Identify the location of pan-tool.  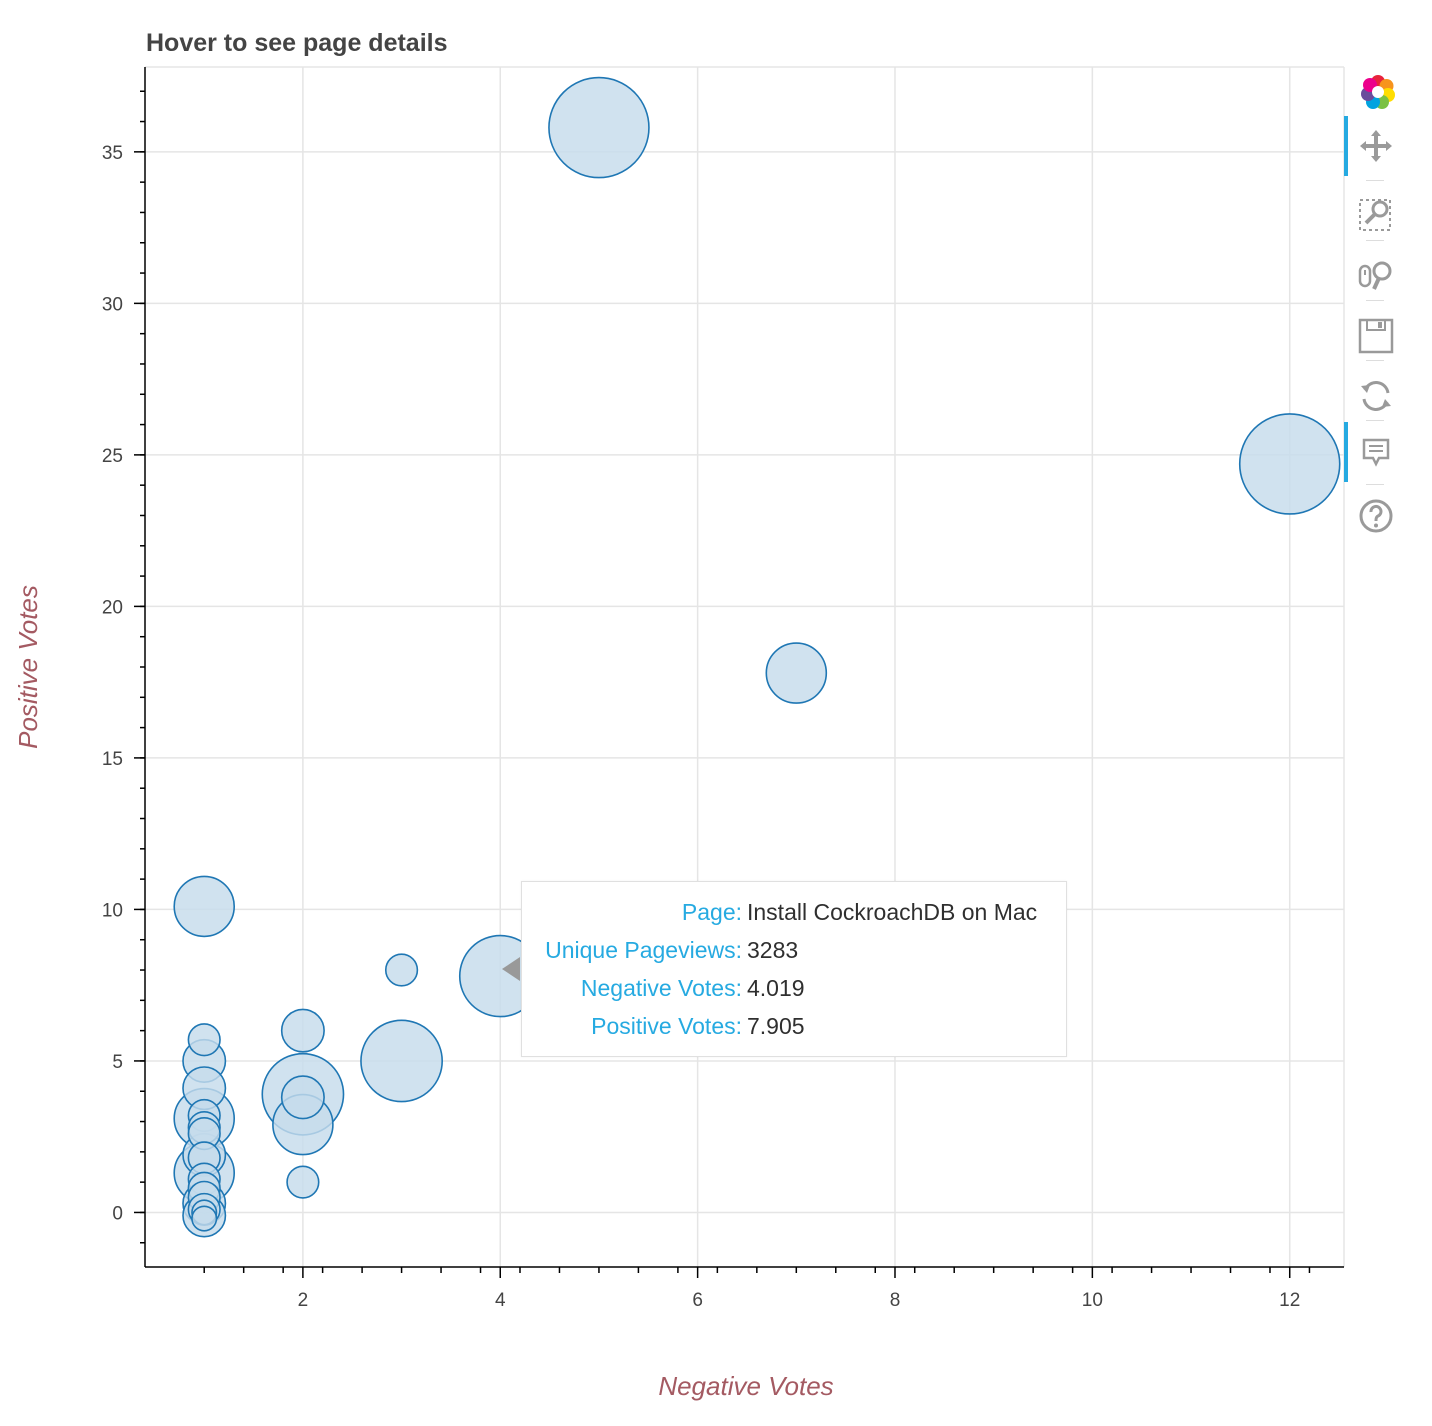
(1374, 146).